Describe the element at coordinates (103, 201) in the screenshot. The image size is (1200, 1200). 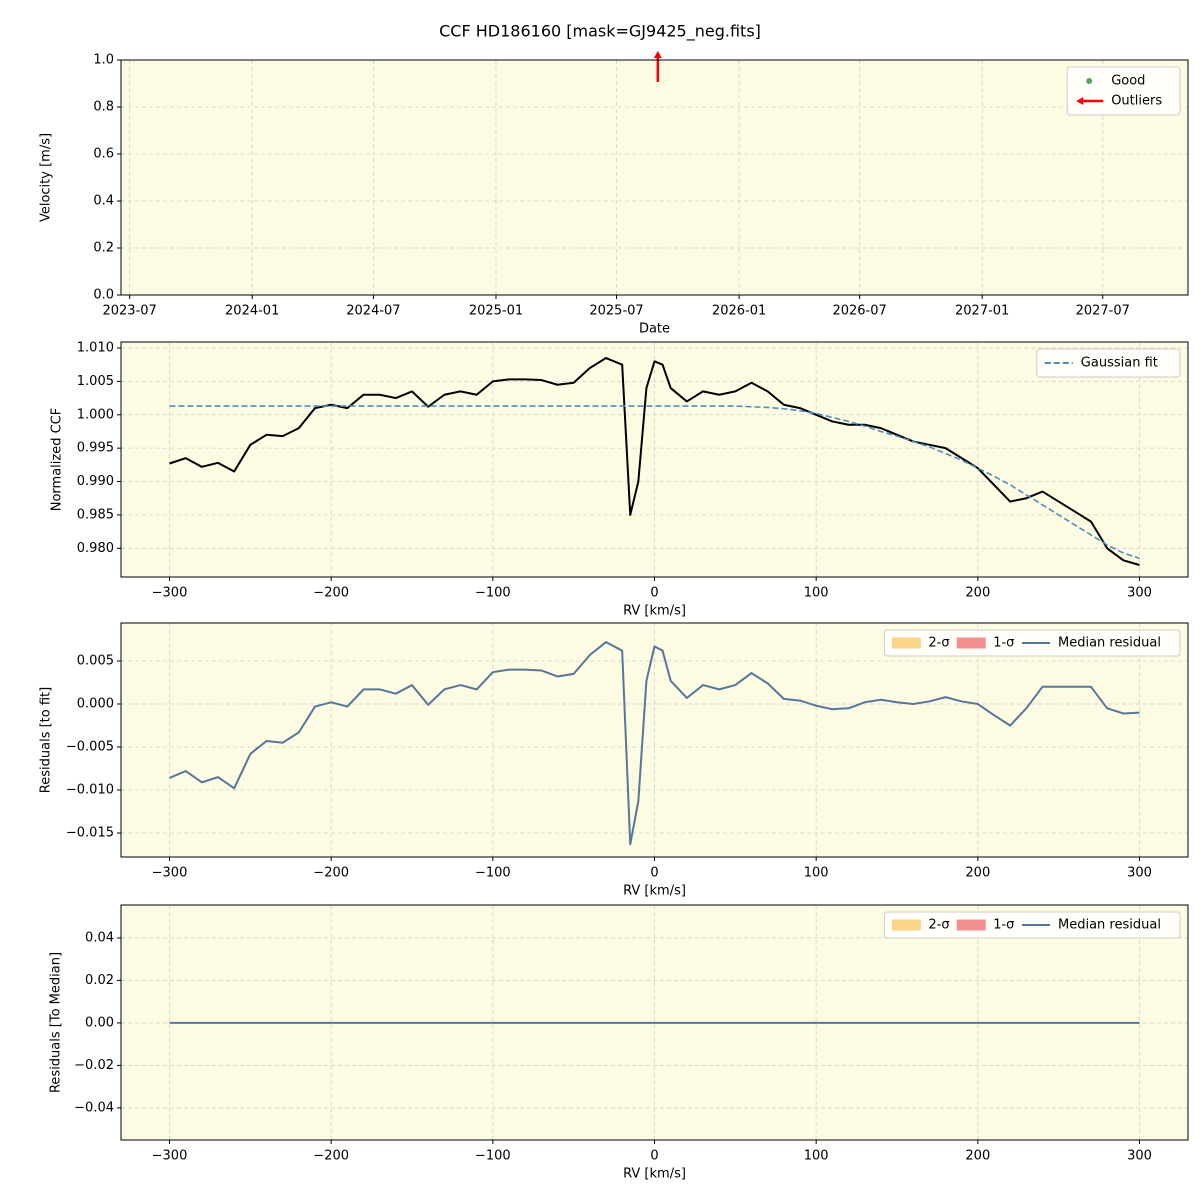
I see `y-tick-label: 0.4` at that location.